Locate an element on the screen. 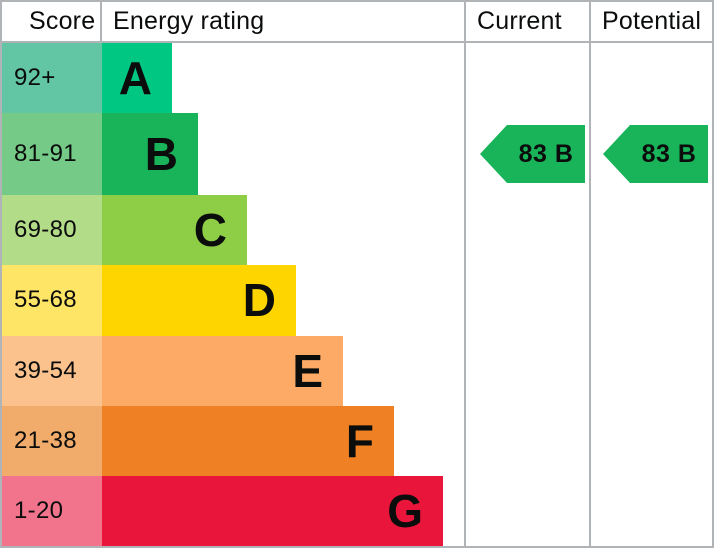  score-range-g: 1-20 is located at coordinates (52, 510).